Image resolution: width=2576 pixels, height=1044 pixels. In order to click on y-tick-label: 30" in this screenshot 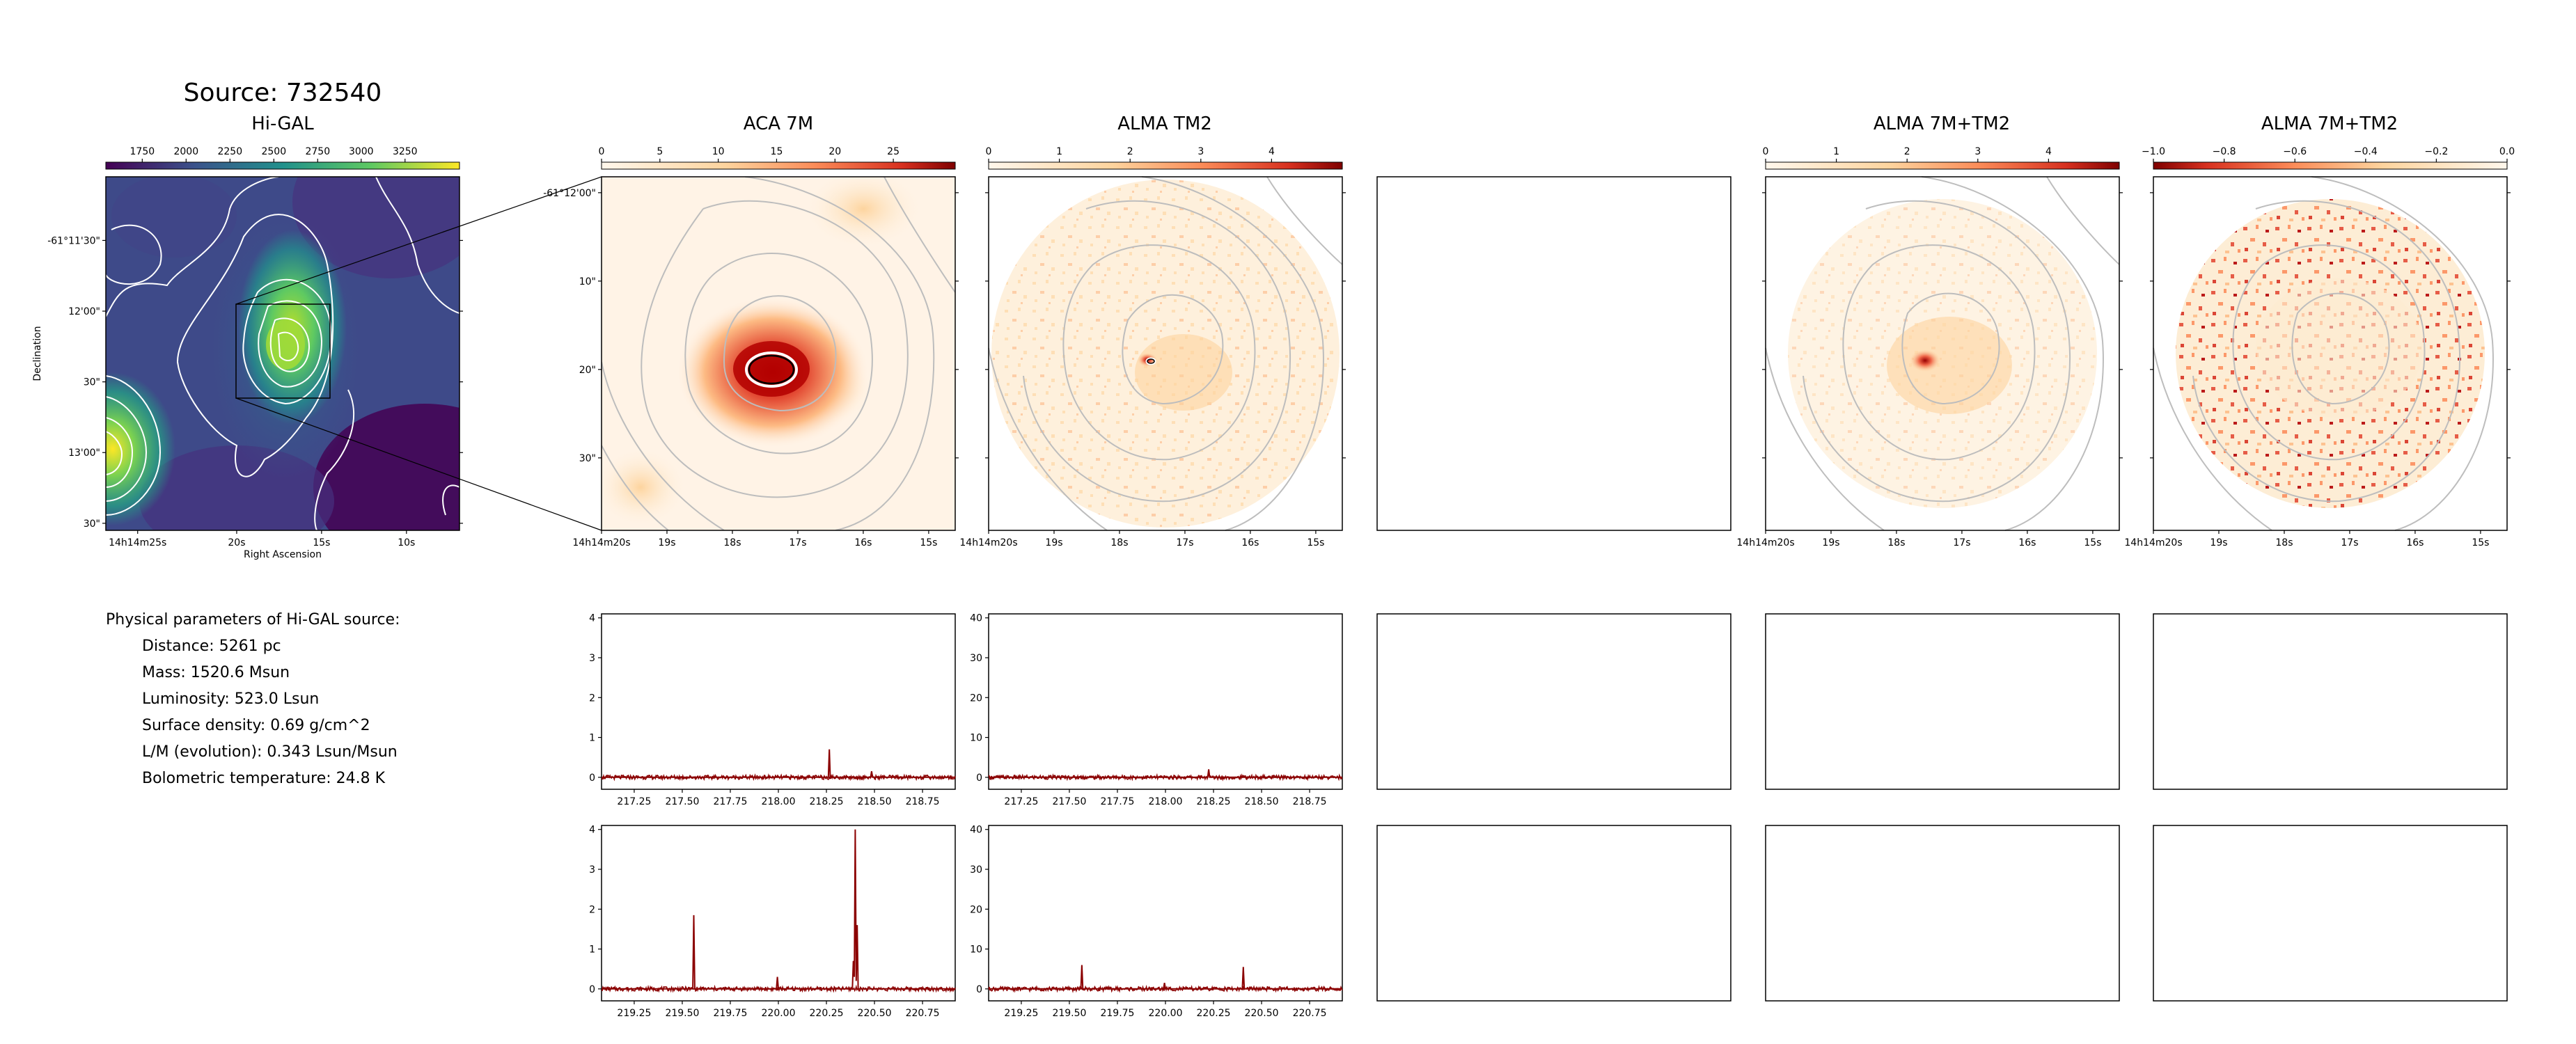, I will do `click(92, 382)`.